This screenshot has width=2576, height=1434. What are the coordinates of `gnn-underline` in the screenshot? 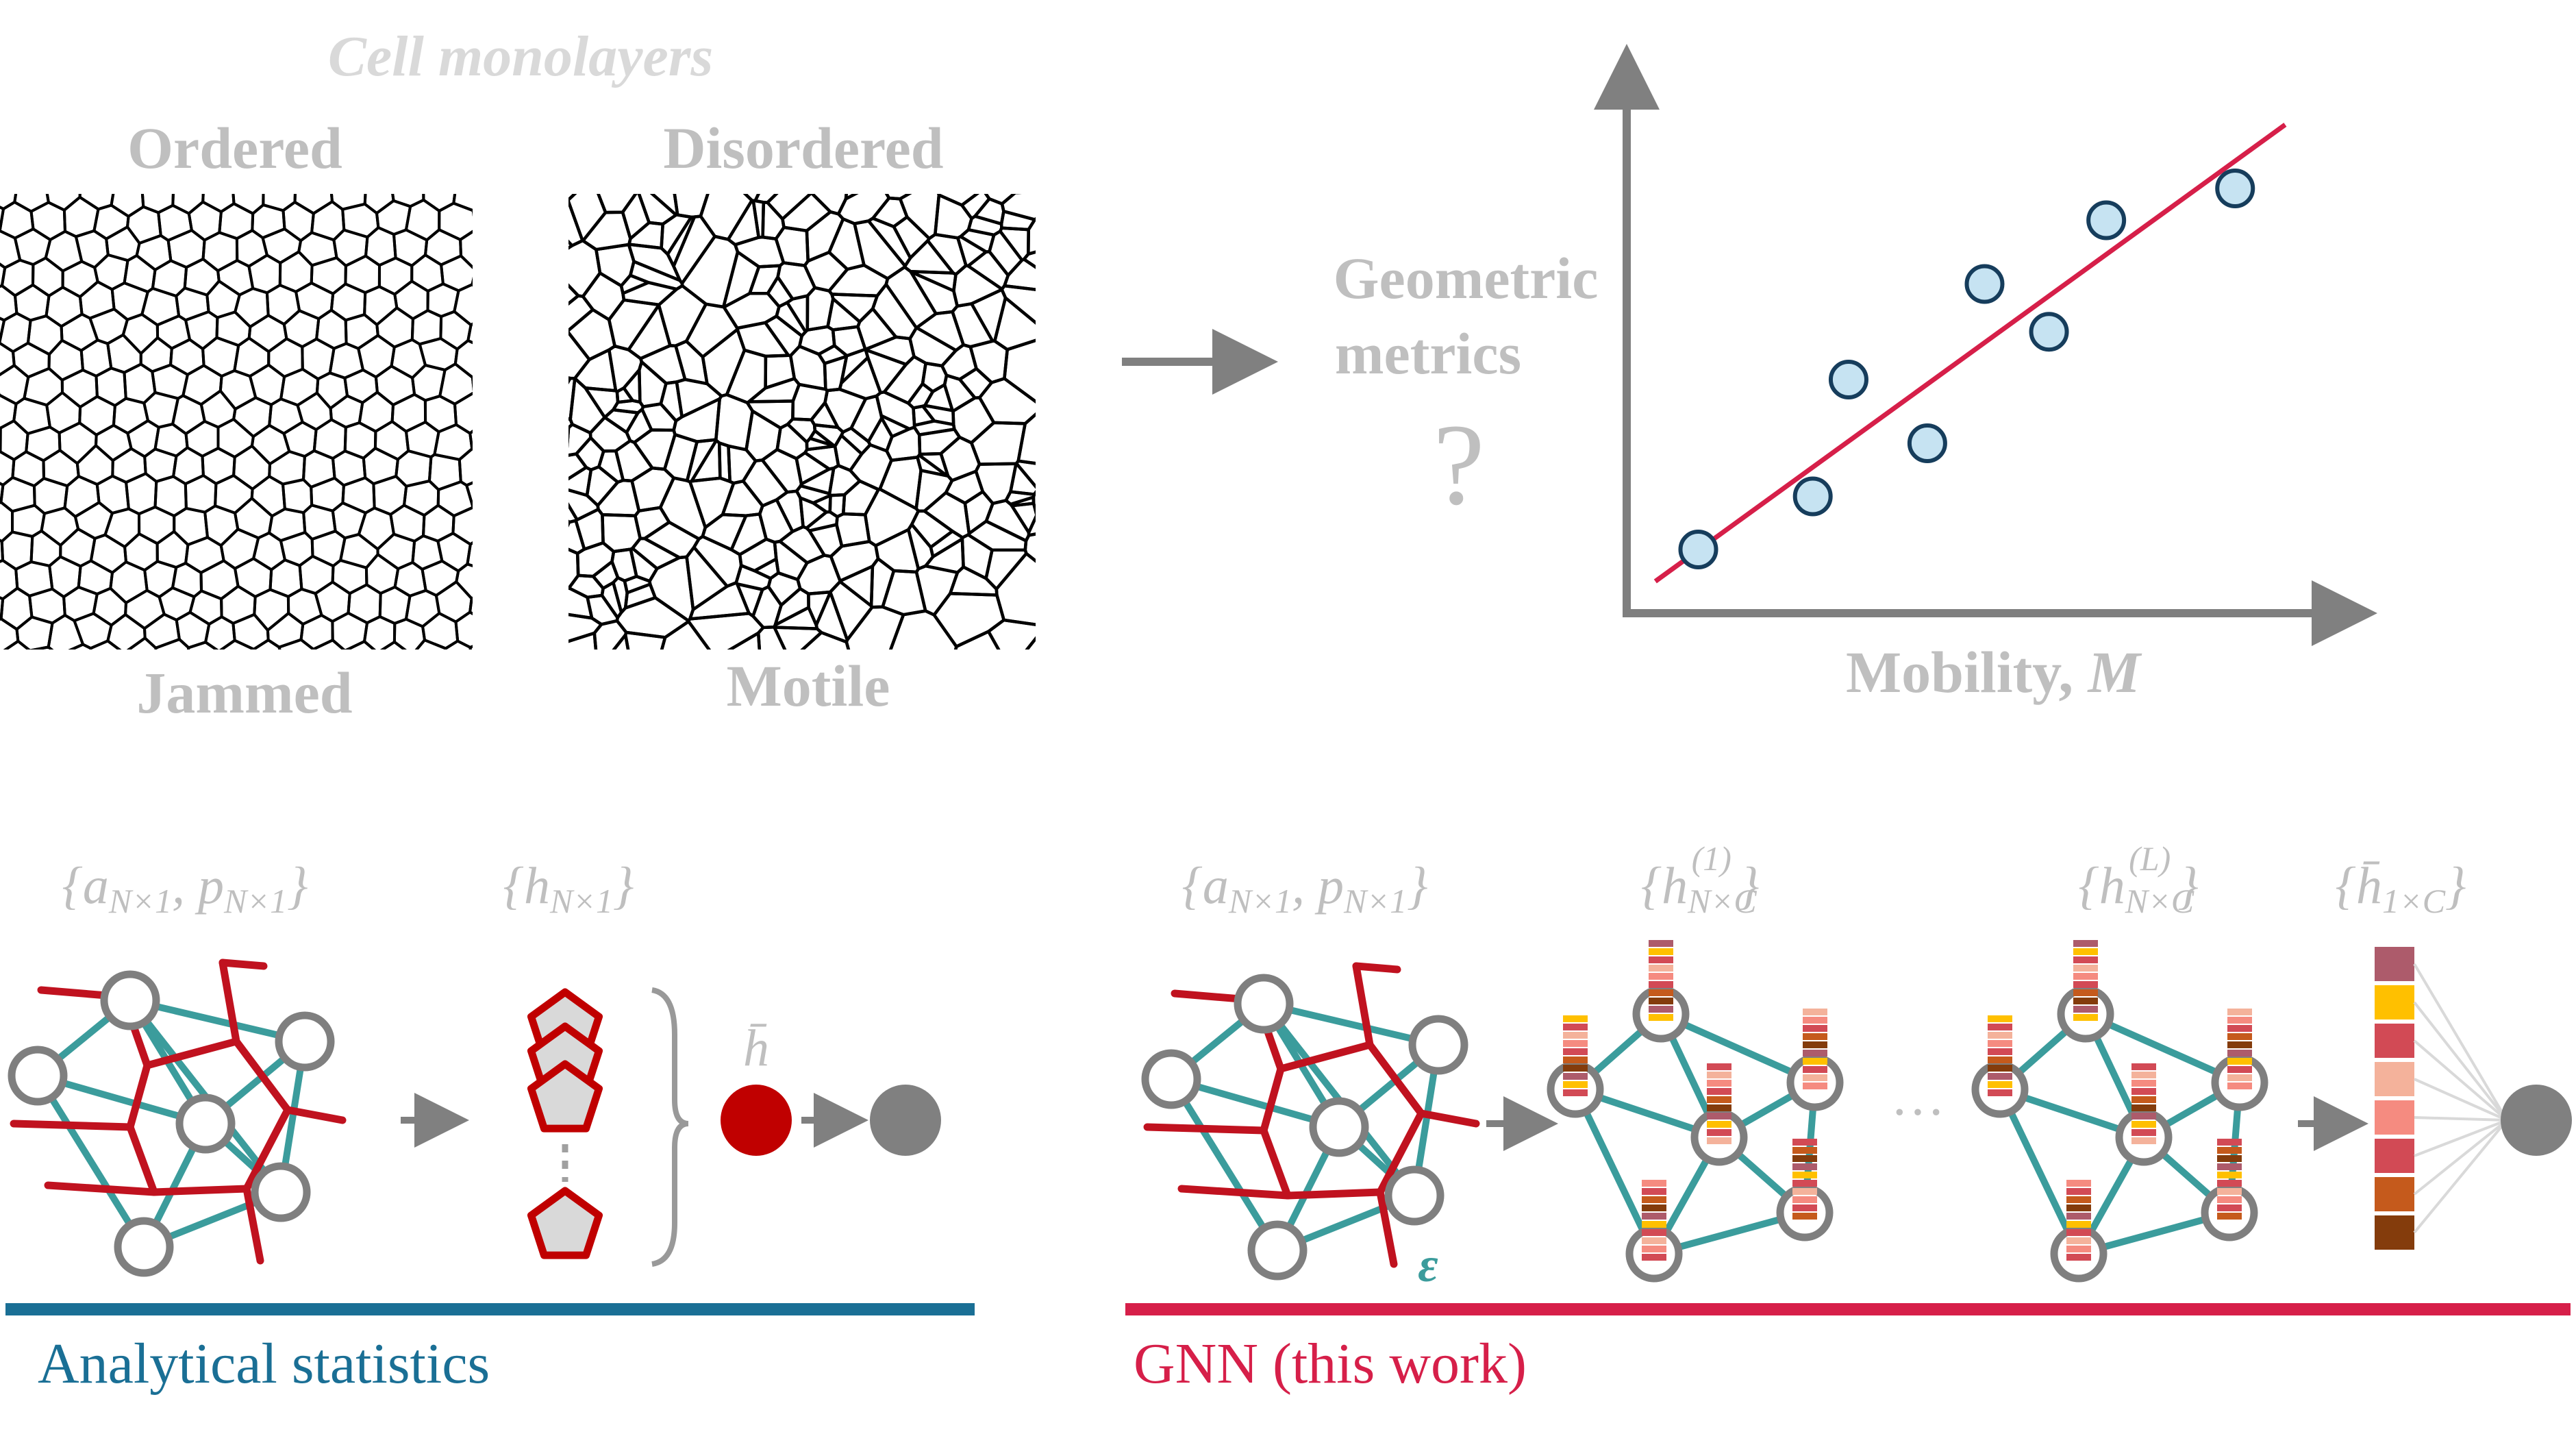 It's located at (1848, 1309).